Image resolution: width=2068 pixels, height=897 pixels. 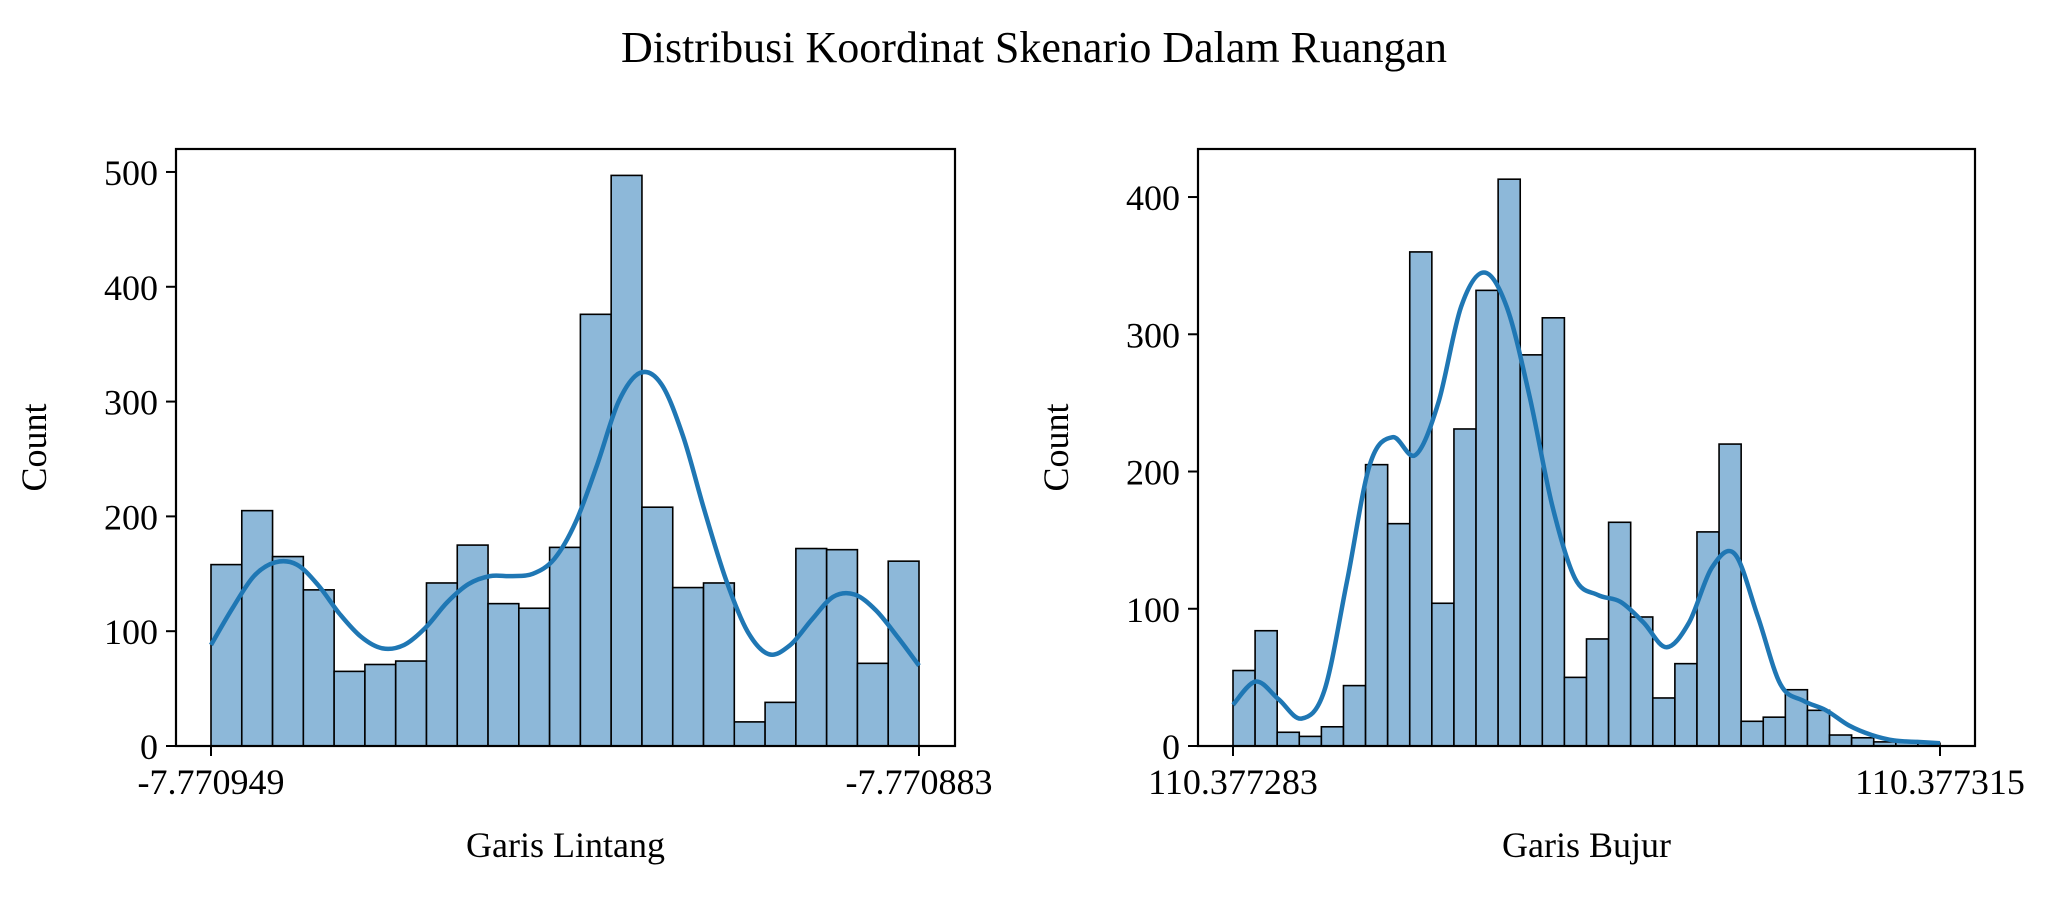 What do you see at coordinates (1586, 845) in the screenshot?
I see `x-axis-label: Garis Bujur` at bounding box center [1586, 845].